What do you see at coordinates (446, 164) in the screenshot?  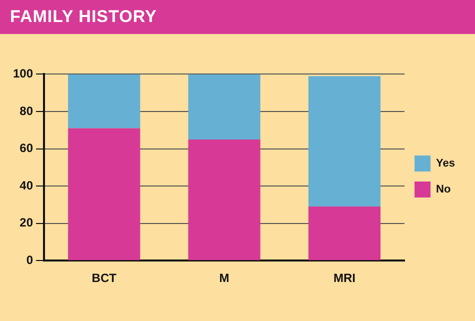 I see `legend-label: Yes` at bounding box center [446, 164].